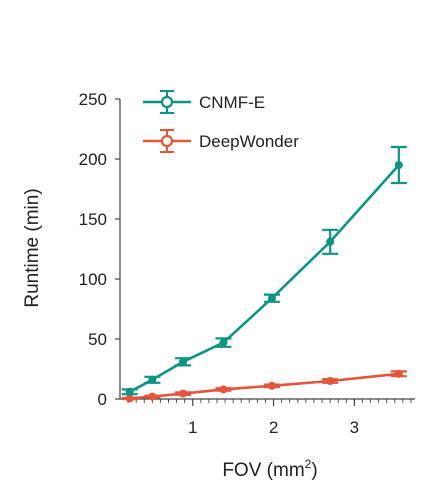  I want to click on x-tick-label: 2, so click(273, 427).